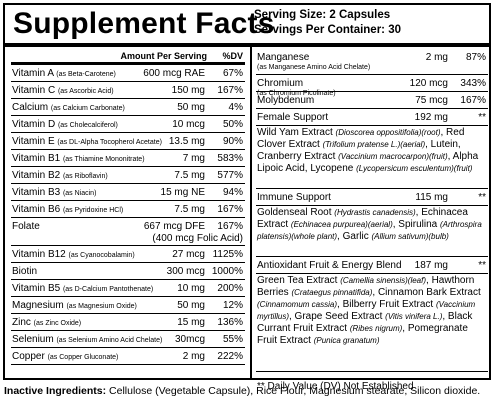 Image resolution: width=494 pixels, height=404 pixels. What do you see at coordinates (230, 175) in the screenshot?
I see `nutrient-dv: 577%` at bounding box center [230, 175].